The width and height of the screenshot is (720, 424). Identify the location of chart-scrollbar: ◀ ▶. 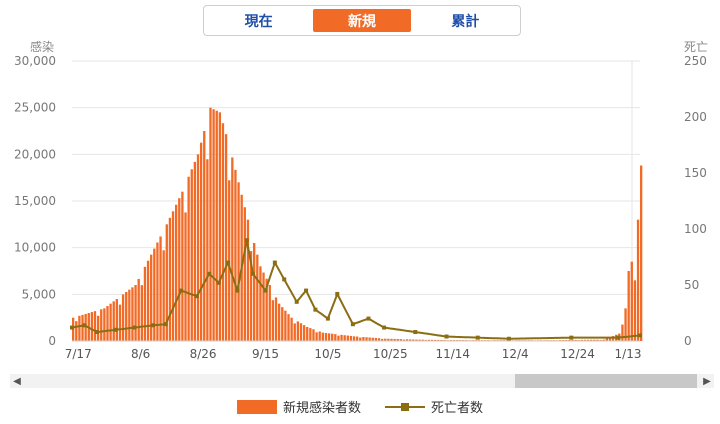
(362, 381).